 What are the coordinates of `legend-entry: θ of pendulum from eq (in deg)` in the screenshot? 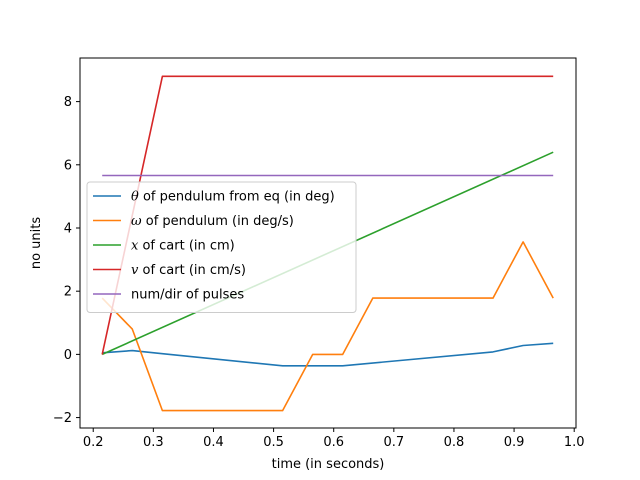 It's located at (233, 197).